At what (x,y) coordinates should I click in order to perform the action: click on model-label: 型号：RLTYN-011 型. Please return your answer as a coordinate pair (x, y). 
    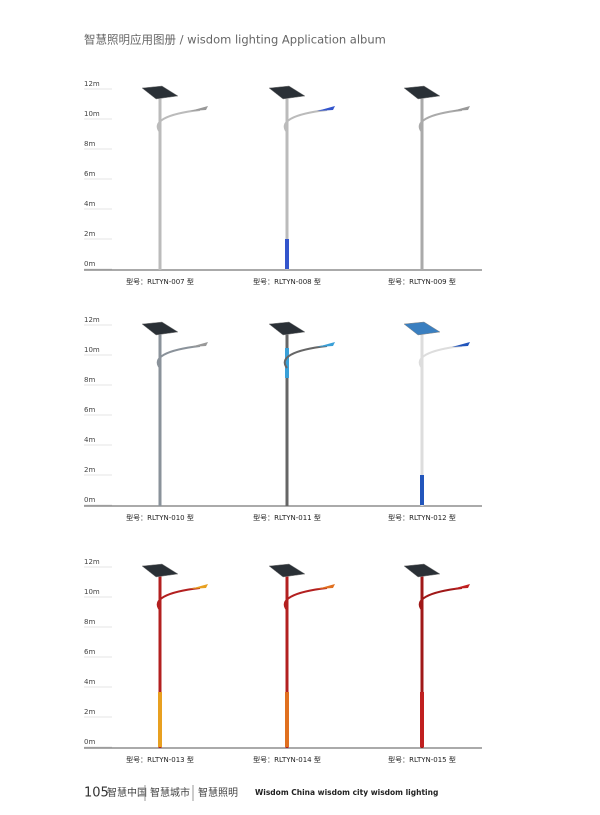
    Looking at the image, I should click on (287, 517).